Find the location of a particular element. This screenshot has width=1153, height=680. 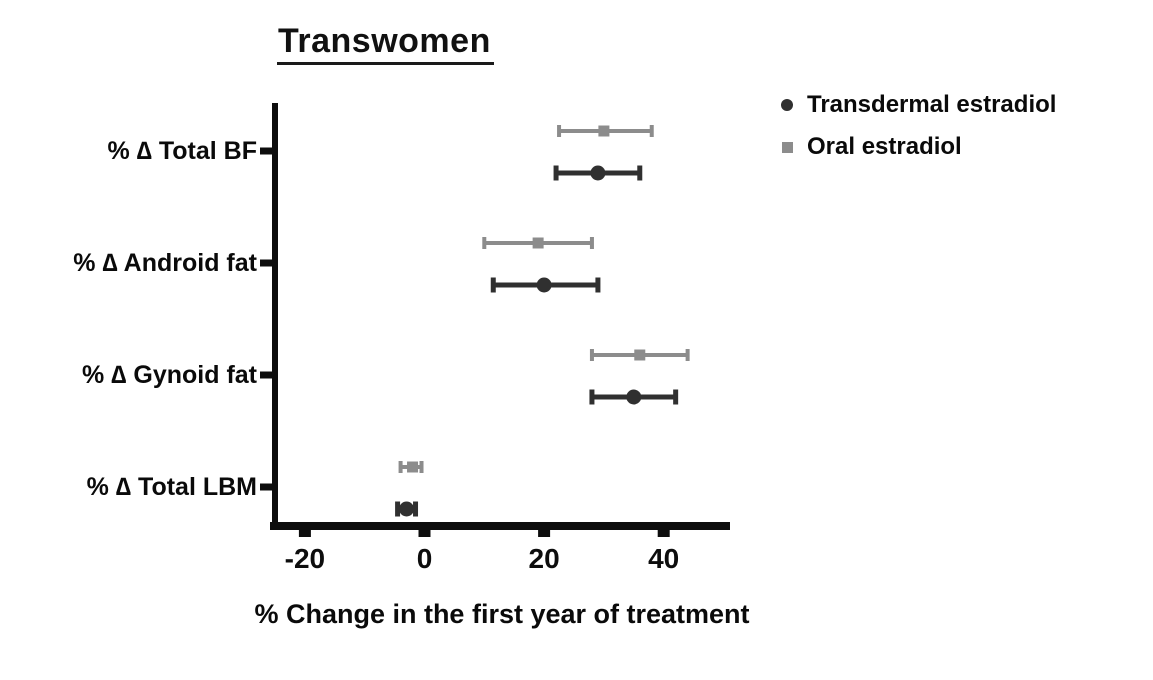

square-marker-icon is located at coordinates (787, 147).